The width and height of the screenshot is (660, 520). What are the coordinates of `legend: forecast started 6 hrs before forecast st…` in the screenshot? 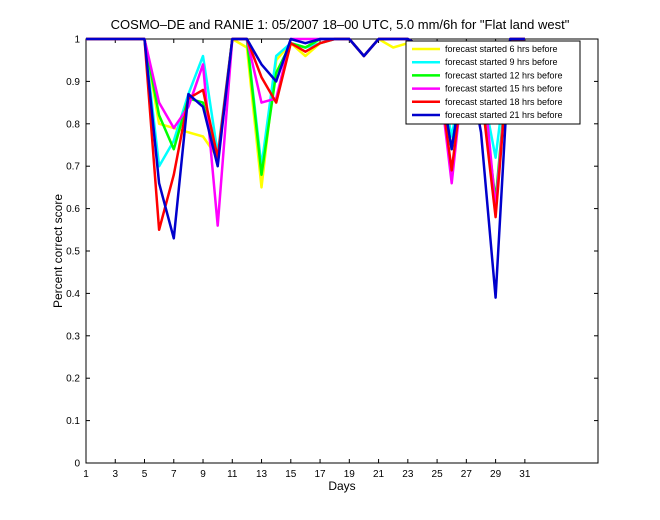 It's located at (493, 82).